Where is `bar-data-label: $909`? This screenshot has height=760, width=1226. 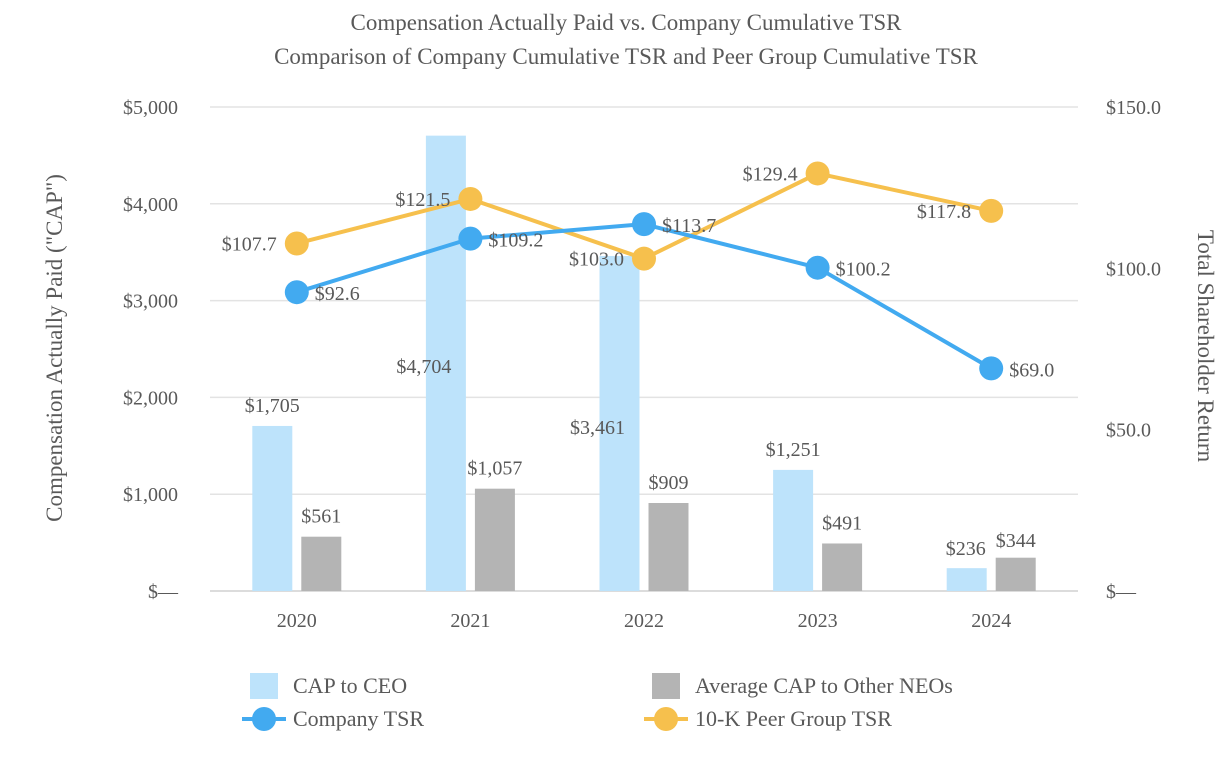
bar-data-label: $909 is located at coordinates (669, 483).